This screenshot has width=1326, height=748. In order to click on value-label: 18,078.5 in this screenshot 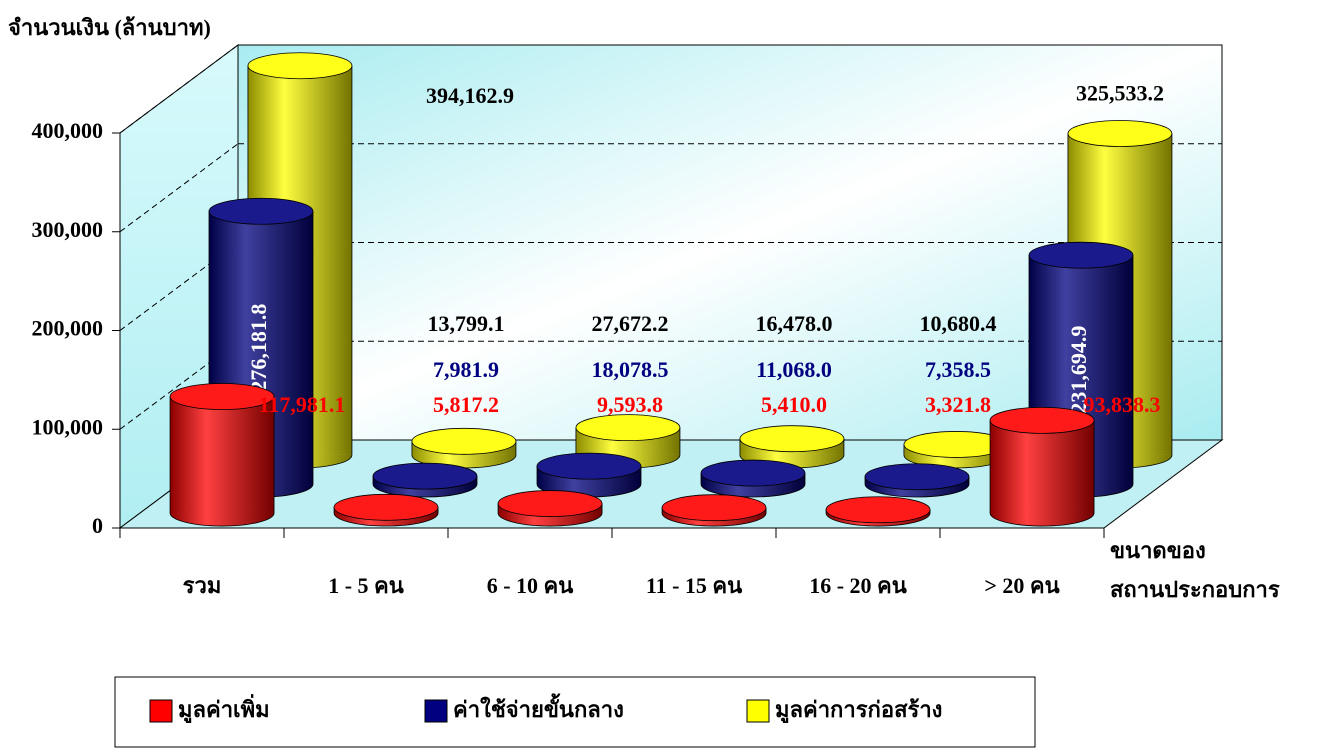, I will do `click(630, 369)`.